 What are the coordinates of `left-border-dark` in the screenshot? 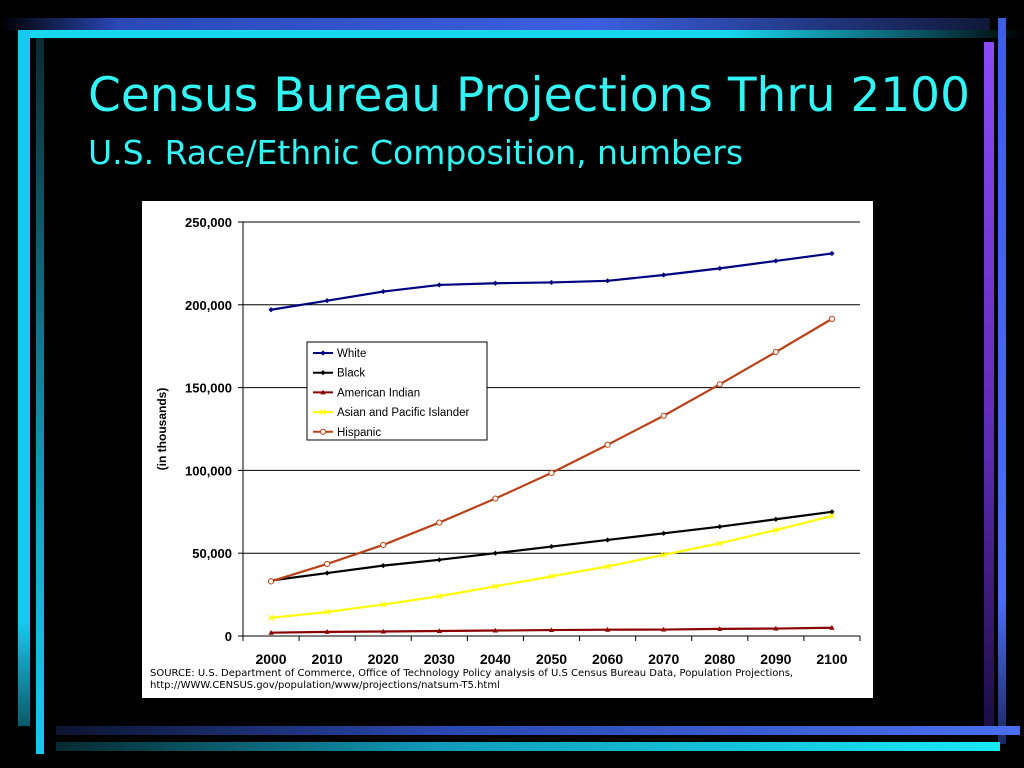 It's located at (40, 396).